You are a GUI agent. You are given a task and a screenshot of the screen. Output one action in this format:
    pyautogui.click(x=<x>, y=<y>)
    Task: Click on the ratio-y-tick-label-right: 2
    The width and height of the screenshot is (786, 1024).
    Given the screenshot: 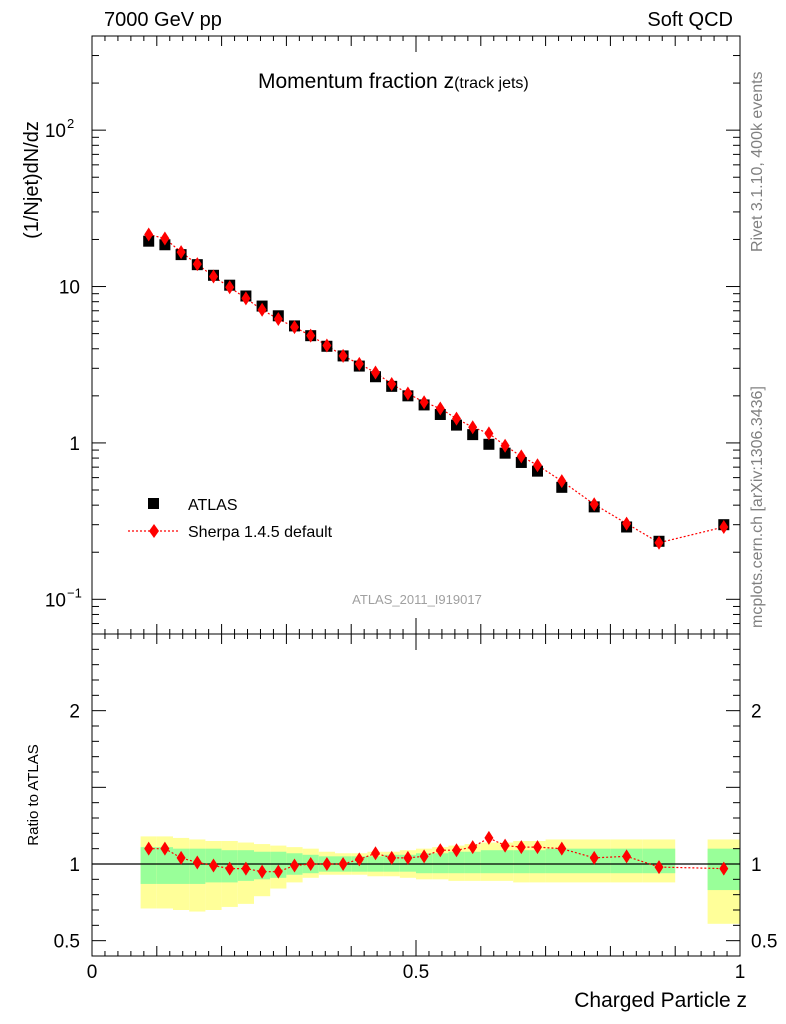 What is the action you would take?
    pyautogui.click(x=756, y=712)
    